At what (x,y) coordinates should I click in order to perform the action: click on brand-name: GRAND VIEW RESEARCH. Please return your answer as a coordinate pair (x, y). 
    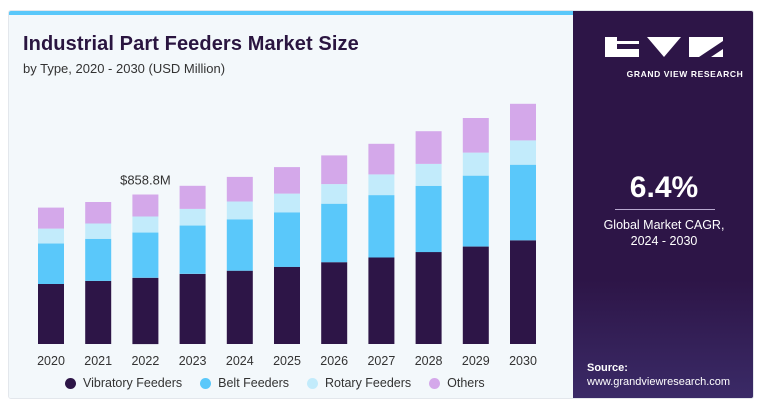
    Looking at the image, I should click on (685, 74).